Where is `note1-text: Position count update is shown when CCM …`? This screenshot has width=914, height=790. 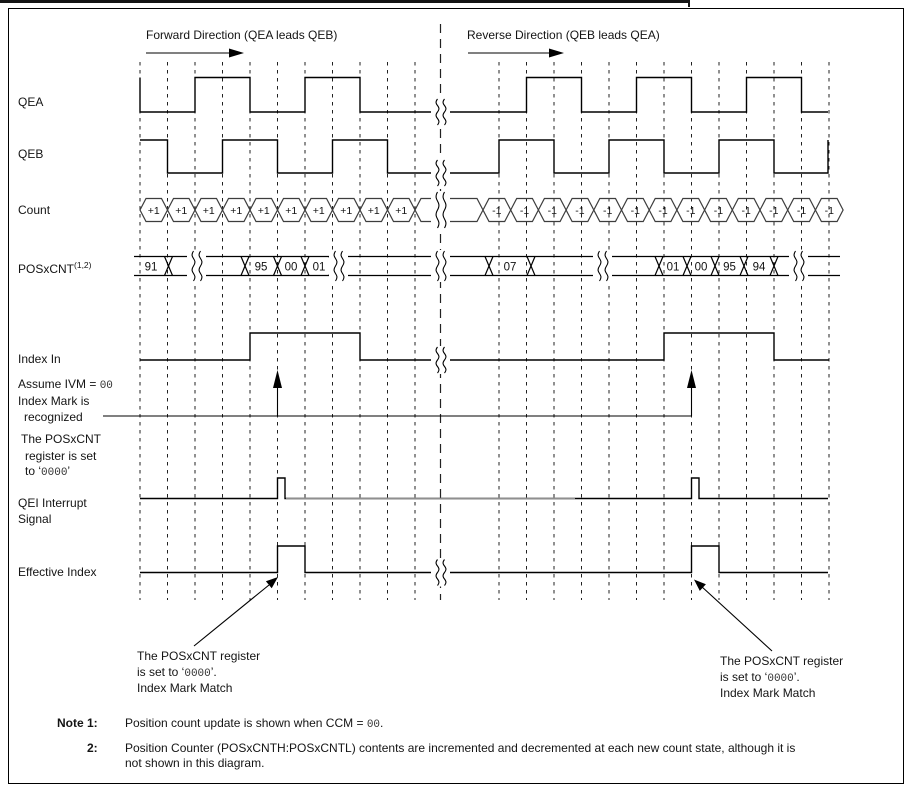
note1-text: Position count update is shown when CCM … is located at coordinates (254, 724).